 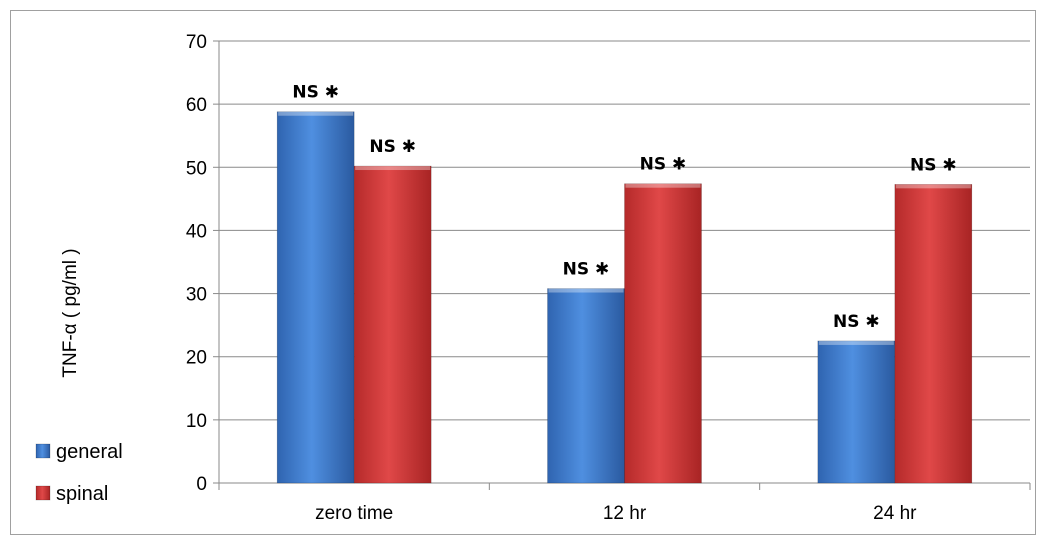 What do you see at coordinates (196, 42) in the screenshot?
I see `y-tick-label: 70` at bounding box center [196, 42].